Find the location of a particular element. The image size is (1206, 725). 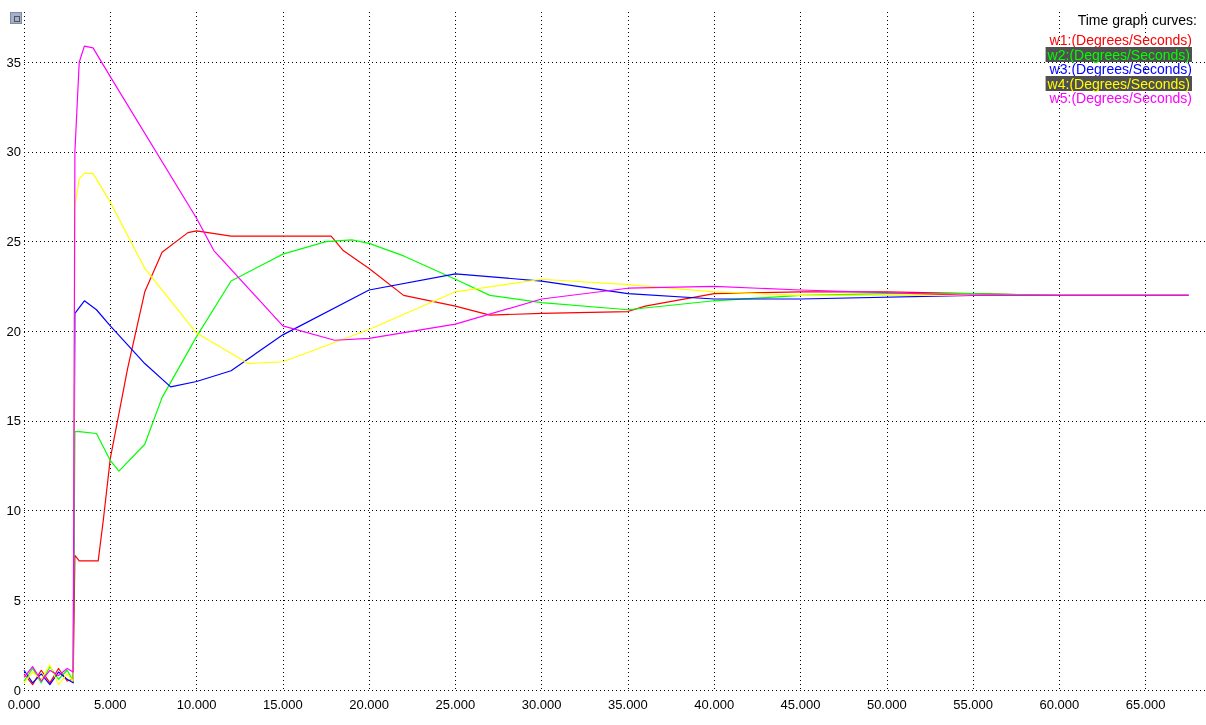

y-tick-label: 10 is located at coordinates (13, 511).